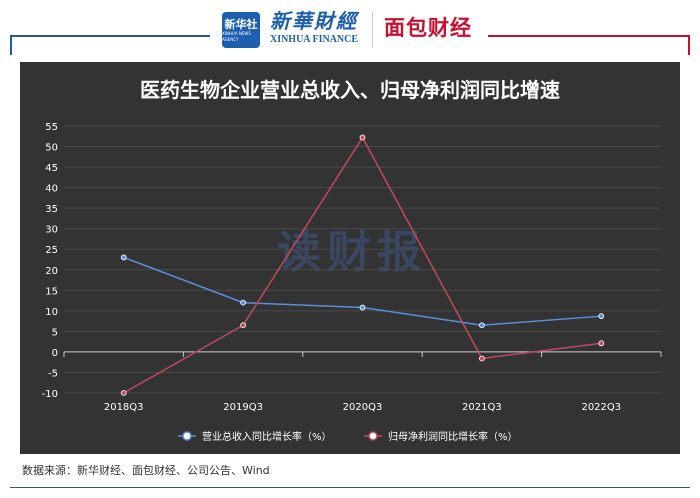 This screenshot has width=700, height=498. Describe the element at coordinates (601, 407) in the screenshot. I see `x-tick-label: 2022Q3` at that location.